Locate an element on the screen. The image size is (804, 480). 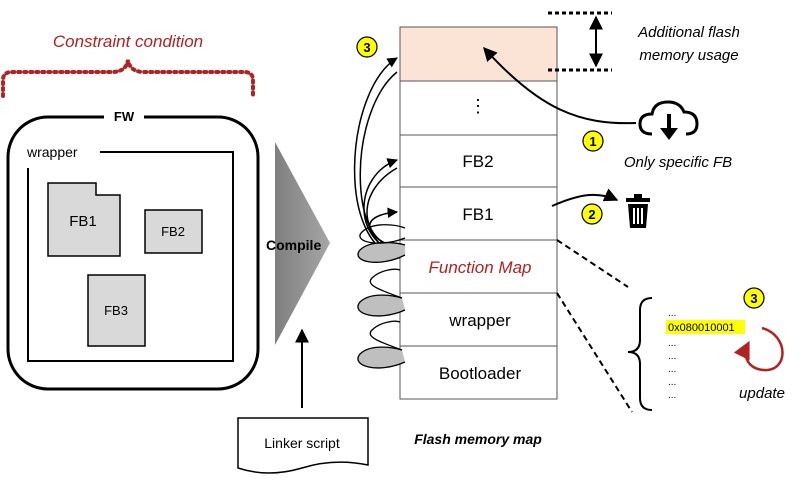
badge-3-right-label: 3 is located at coordinates (753, 298).